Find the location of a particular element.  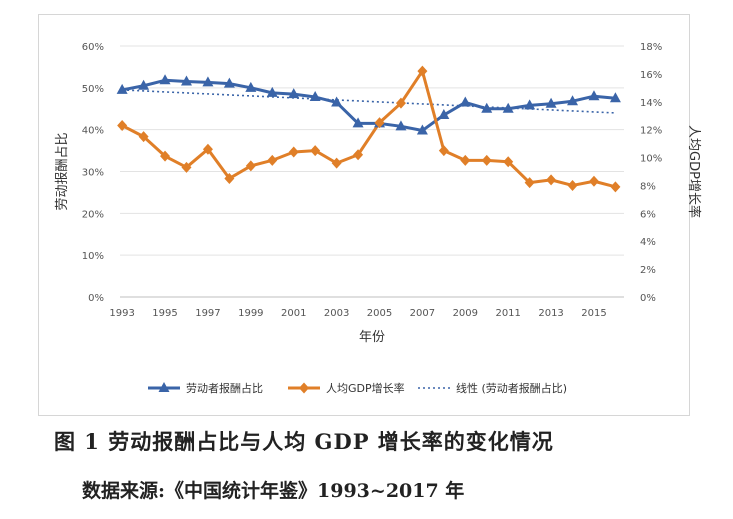

trend-line is located at coordinates (369, 101).